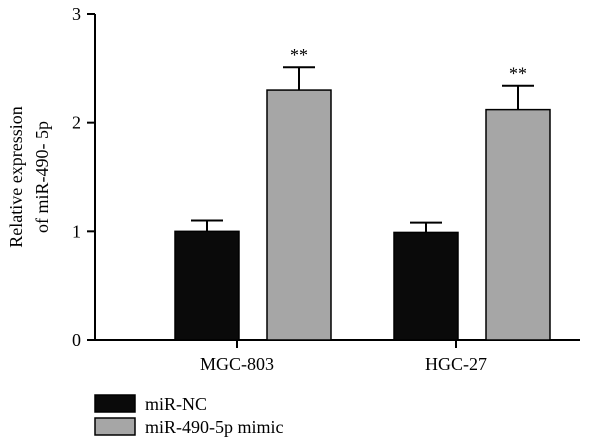 This screenshot has height=441, width=600. I want to click on legend-label-0: miR-NC, so click(176, 404).